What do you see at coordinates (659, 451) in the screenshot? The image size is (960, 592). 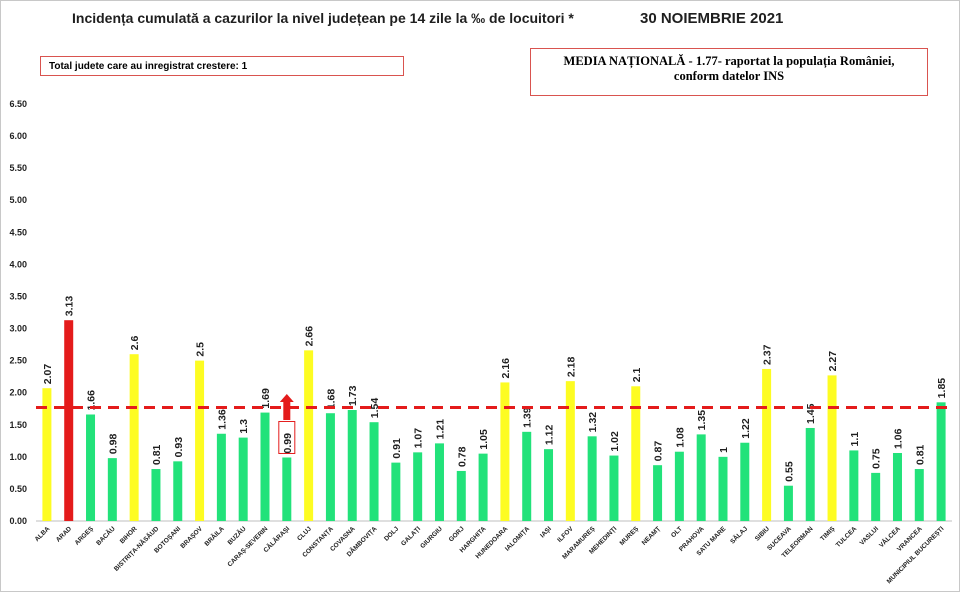 I see `value-label: 0.87` at bounding box center [659, 451].